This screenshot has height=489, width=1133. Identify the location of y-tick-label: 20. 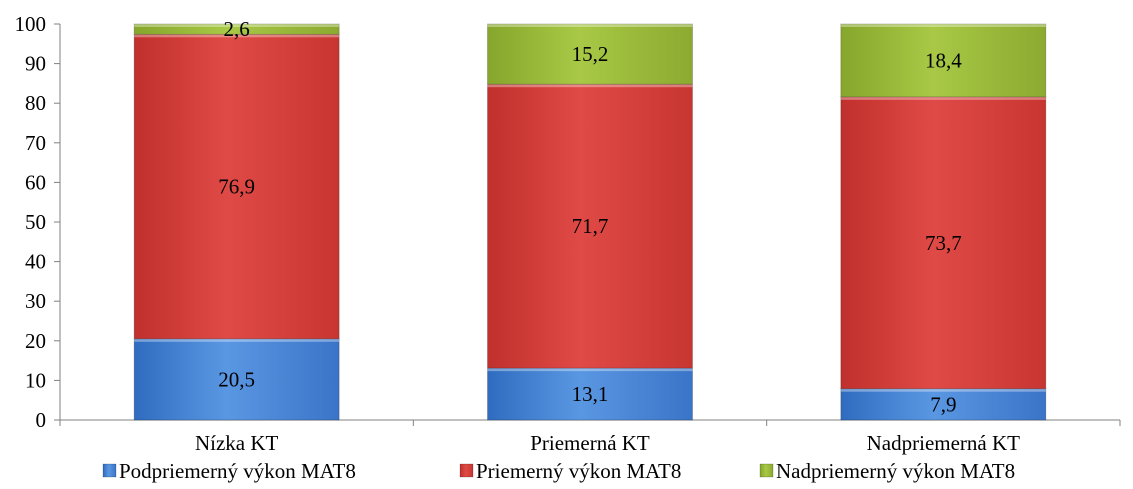
(35, 341).